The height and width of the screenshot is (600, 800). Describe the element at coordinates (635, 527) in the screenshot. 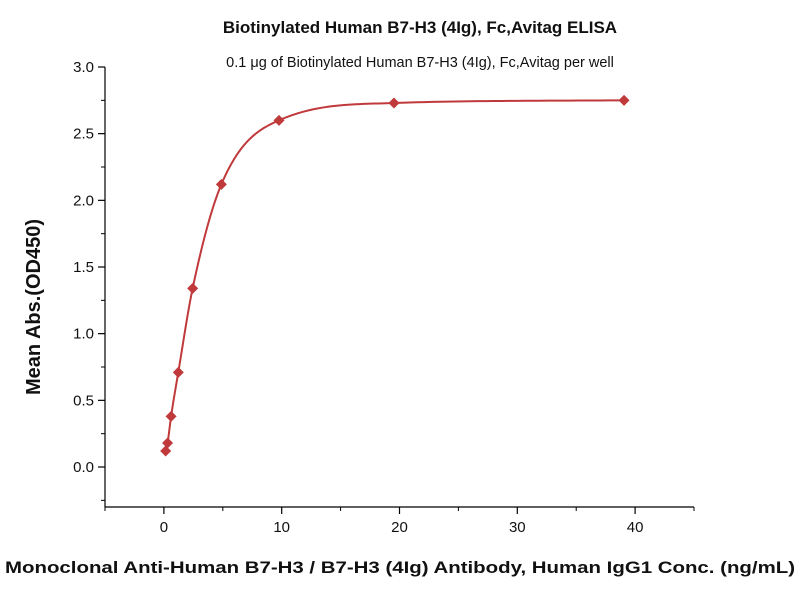

I see `x-tick-label: 40` at that location.